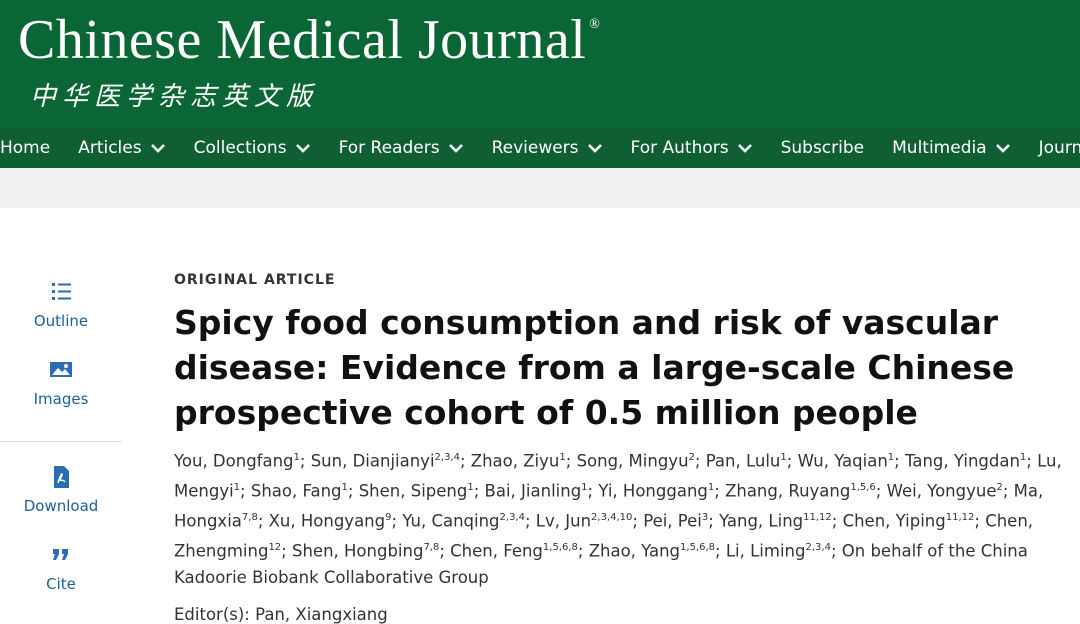 The image size is (1080, 624). What do you see at coordinates (817, 518) in the screenshot?
I see `author-affiliation: 11,12` at bounding box center [817, 518].